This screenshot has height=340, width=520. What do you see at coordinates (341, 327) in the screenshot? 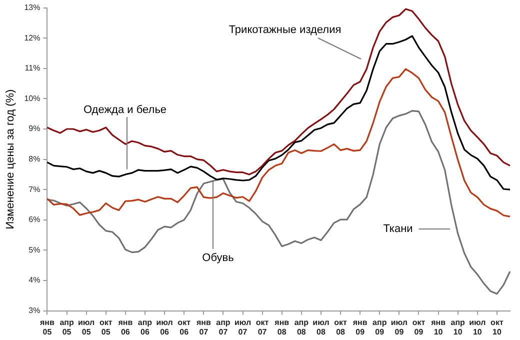
I see `x-tick-label: окт 08` at bounding box center [341, 327].